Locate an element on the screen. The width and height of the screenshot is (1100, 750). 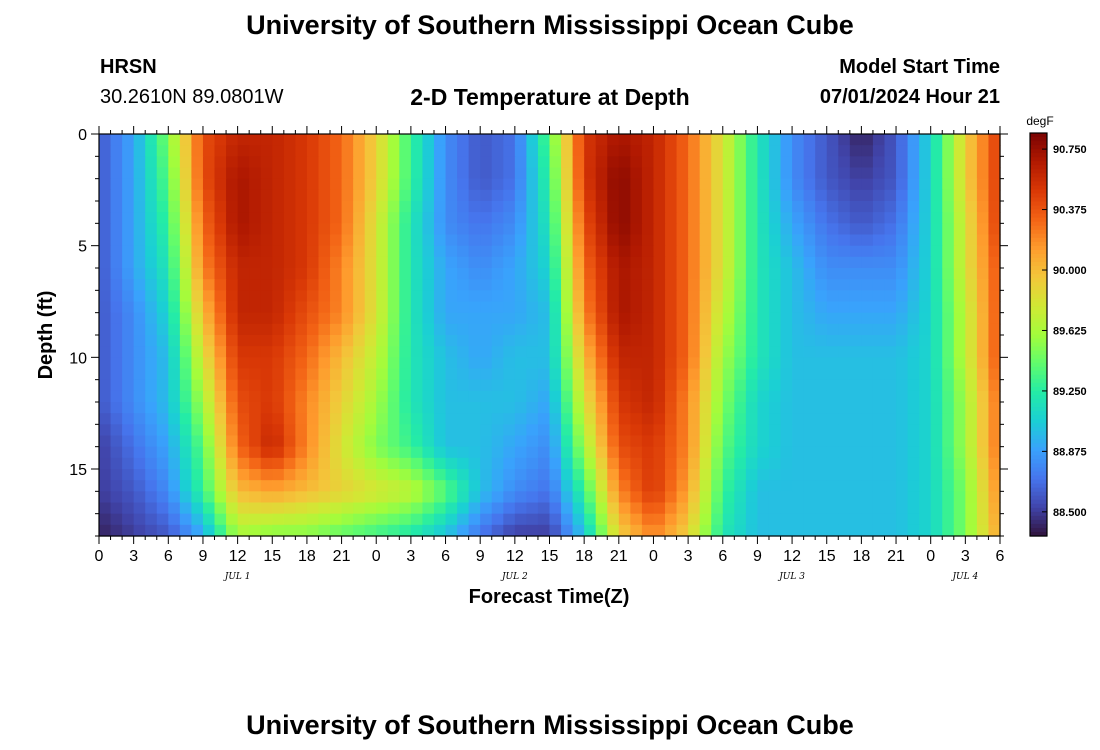
x-tick-label: 18 is located at coordinates (584, 556).